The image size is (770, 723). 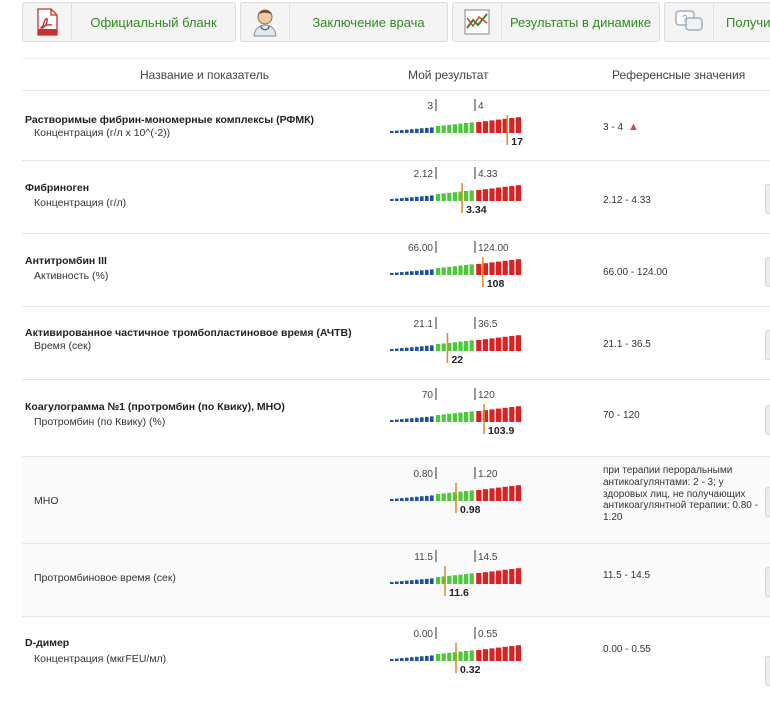 What do you see at coordinates (686, 416) in the screenshot?
I see `reference-value: 70 - 120` at bounding box center [686, 416].